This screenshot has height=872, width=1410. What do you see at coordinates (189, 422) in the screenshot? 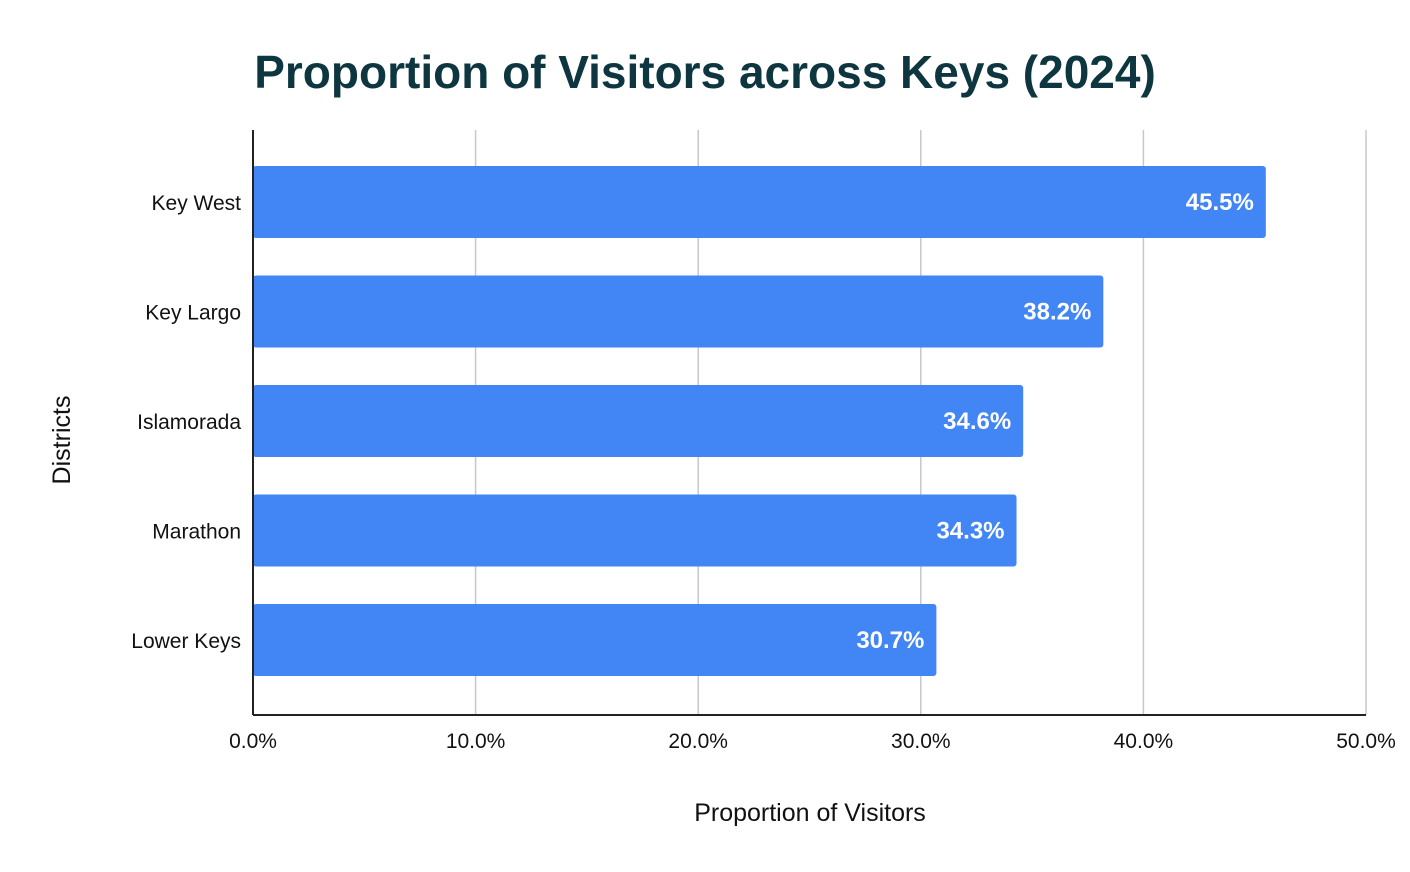
I see `category-label-2: Islamorada` at bounding box center [189, 422].